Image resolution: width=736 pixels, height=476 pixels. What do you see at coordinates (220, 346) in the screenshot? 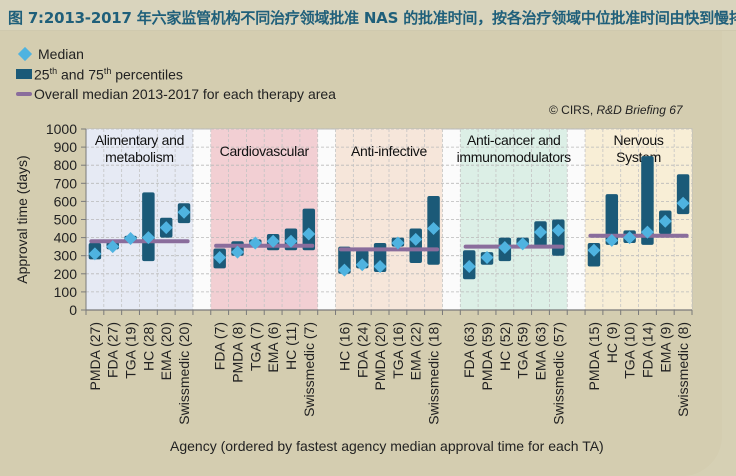
I see `x-tick-label: FDA (7)` at bounding box center [220, 346].